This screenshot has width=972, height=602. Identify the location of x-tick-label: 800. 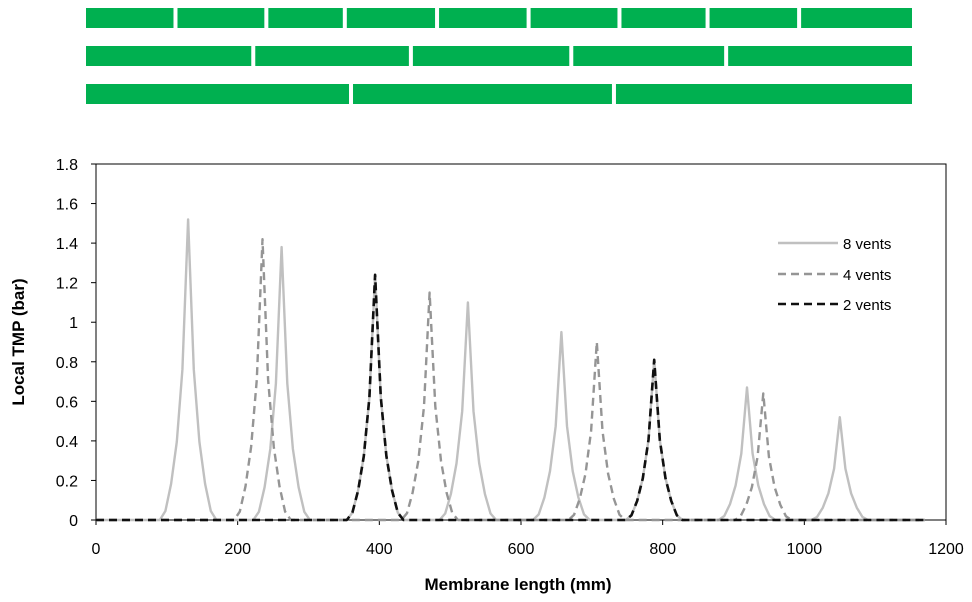
(662, 549).